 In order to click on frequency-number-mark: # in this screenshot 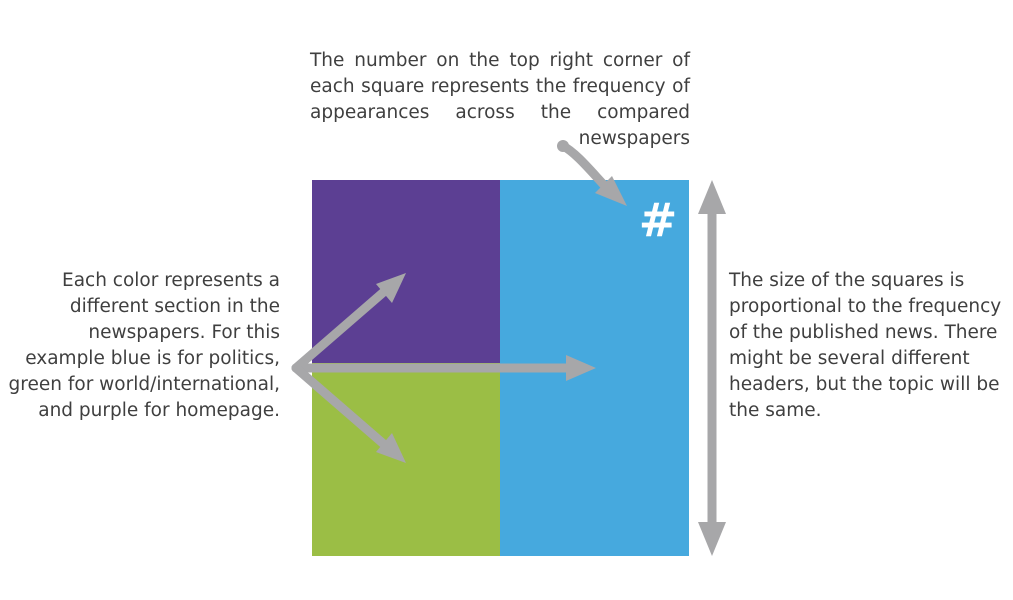, I will do `click(658, 220)`.